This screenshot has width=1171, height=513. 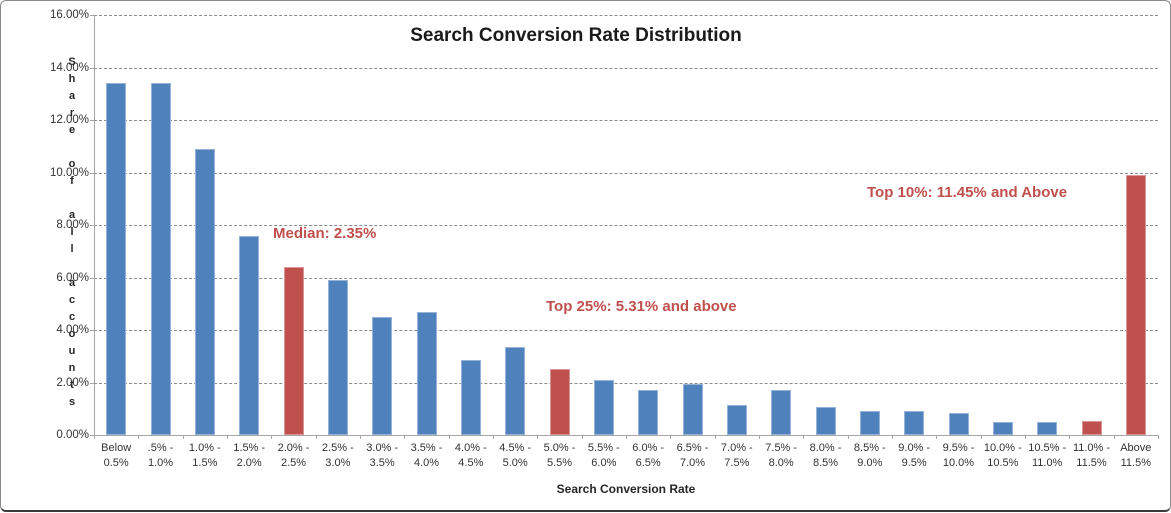 What do you see at coordinates (249, 455) in the screenshot?
I see `x-axis-category-label: 1.5% - 2.0%` at bounding box center [249, 455].